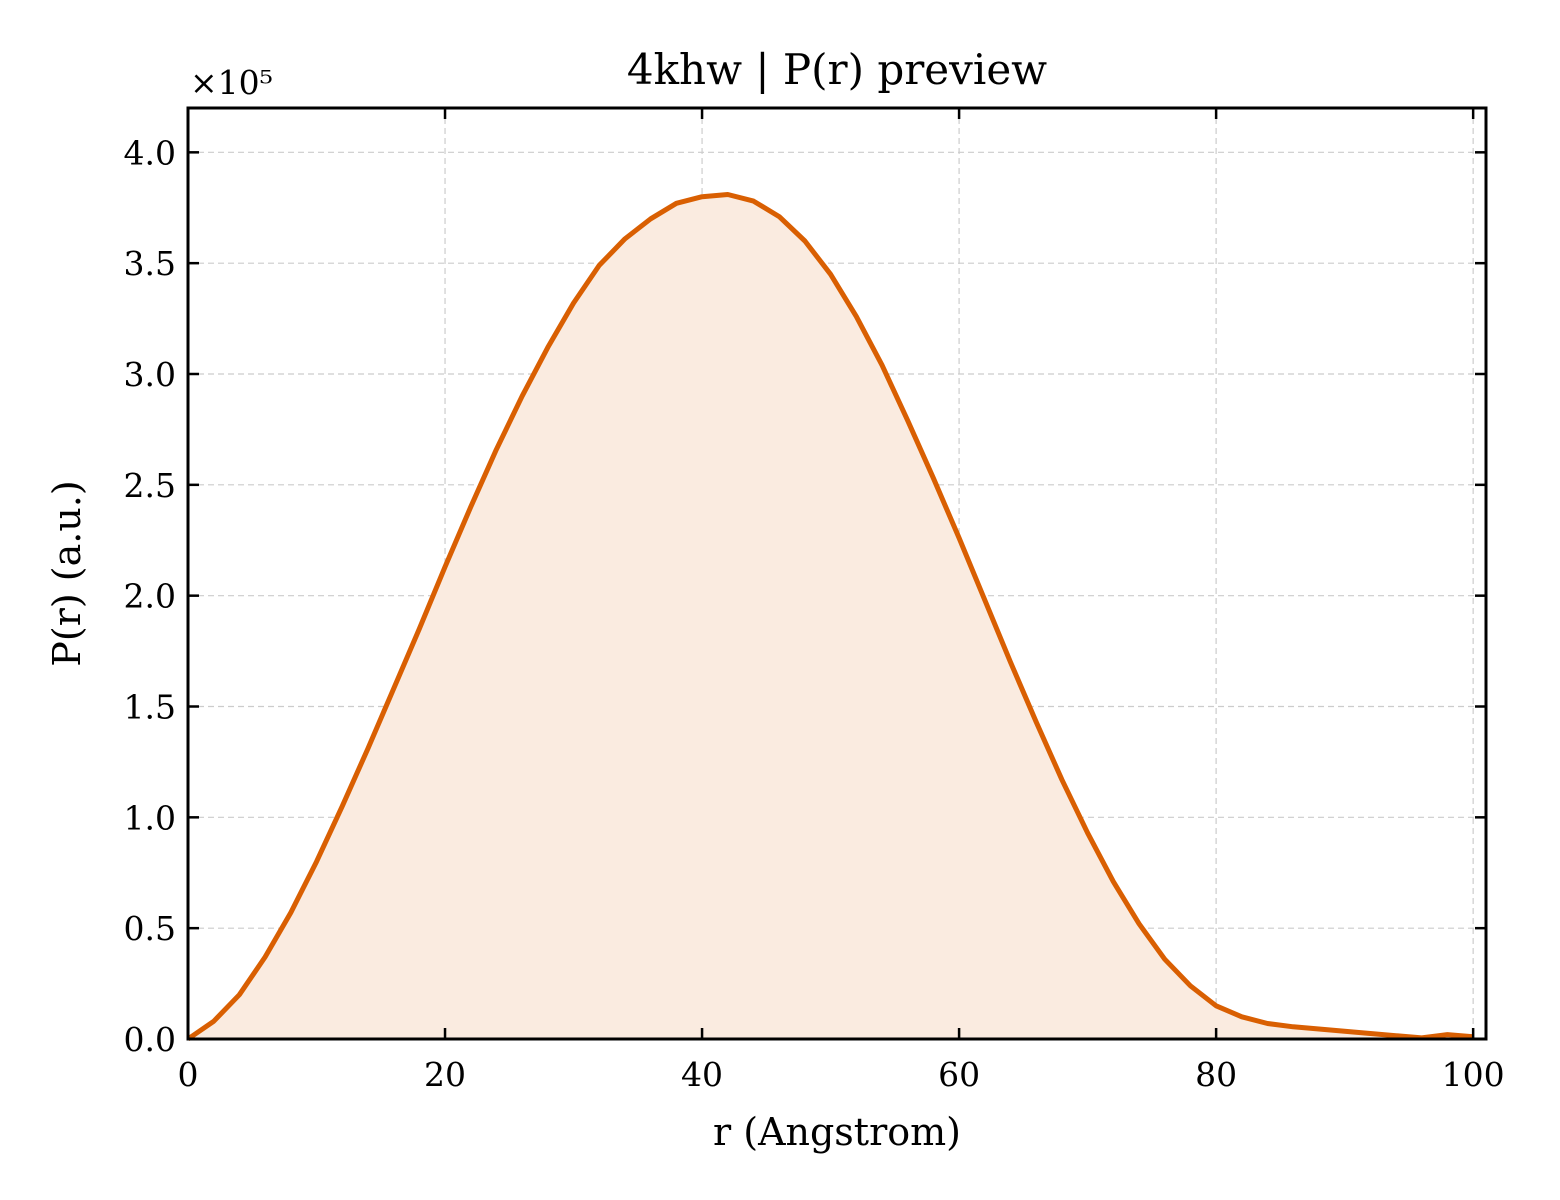 Image resolution: width=1560 pixels, height=1200 pixels. I want to click on x-tick-label: 20, so click(445, 1074).